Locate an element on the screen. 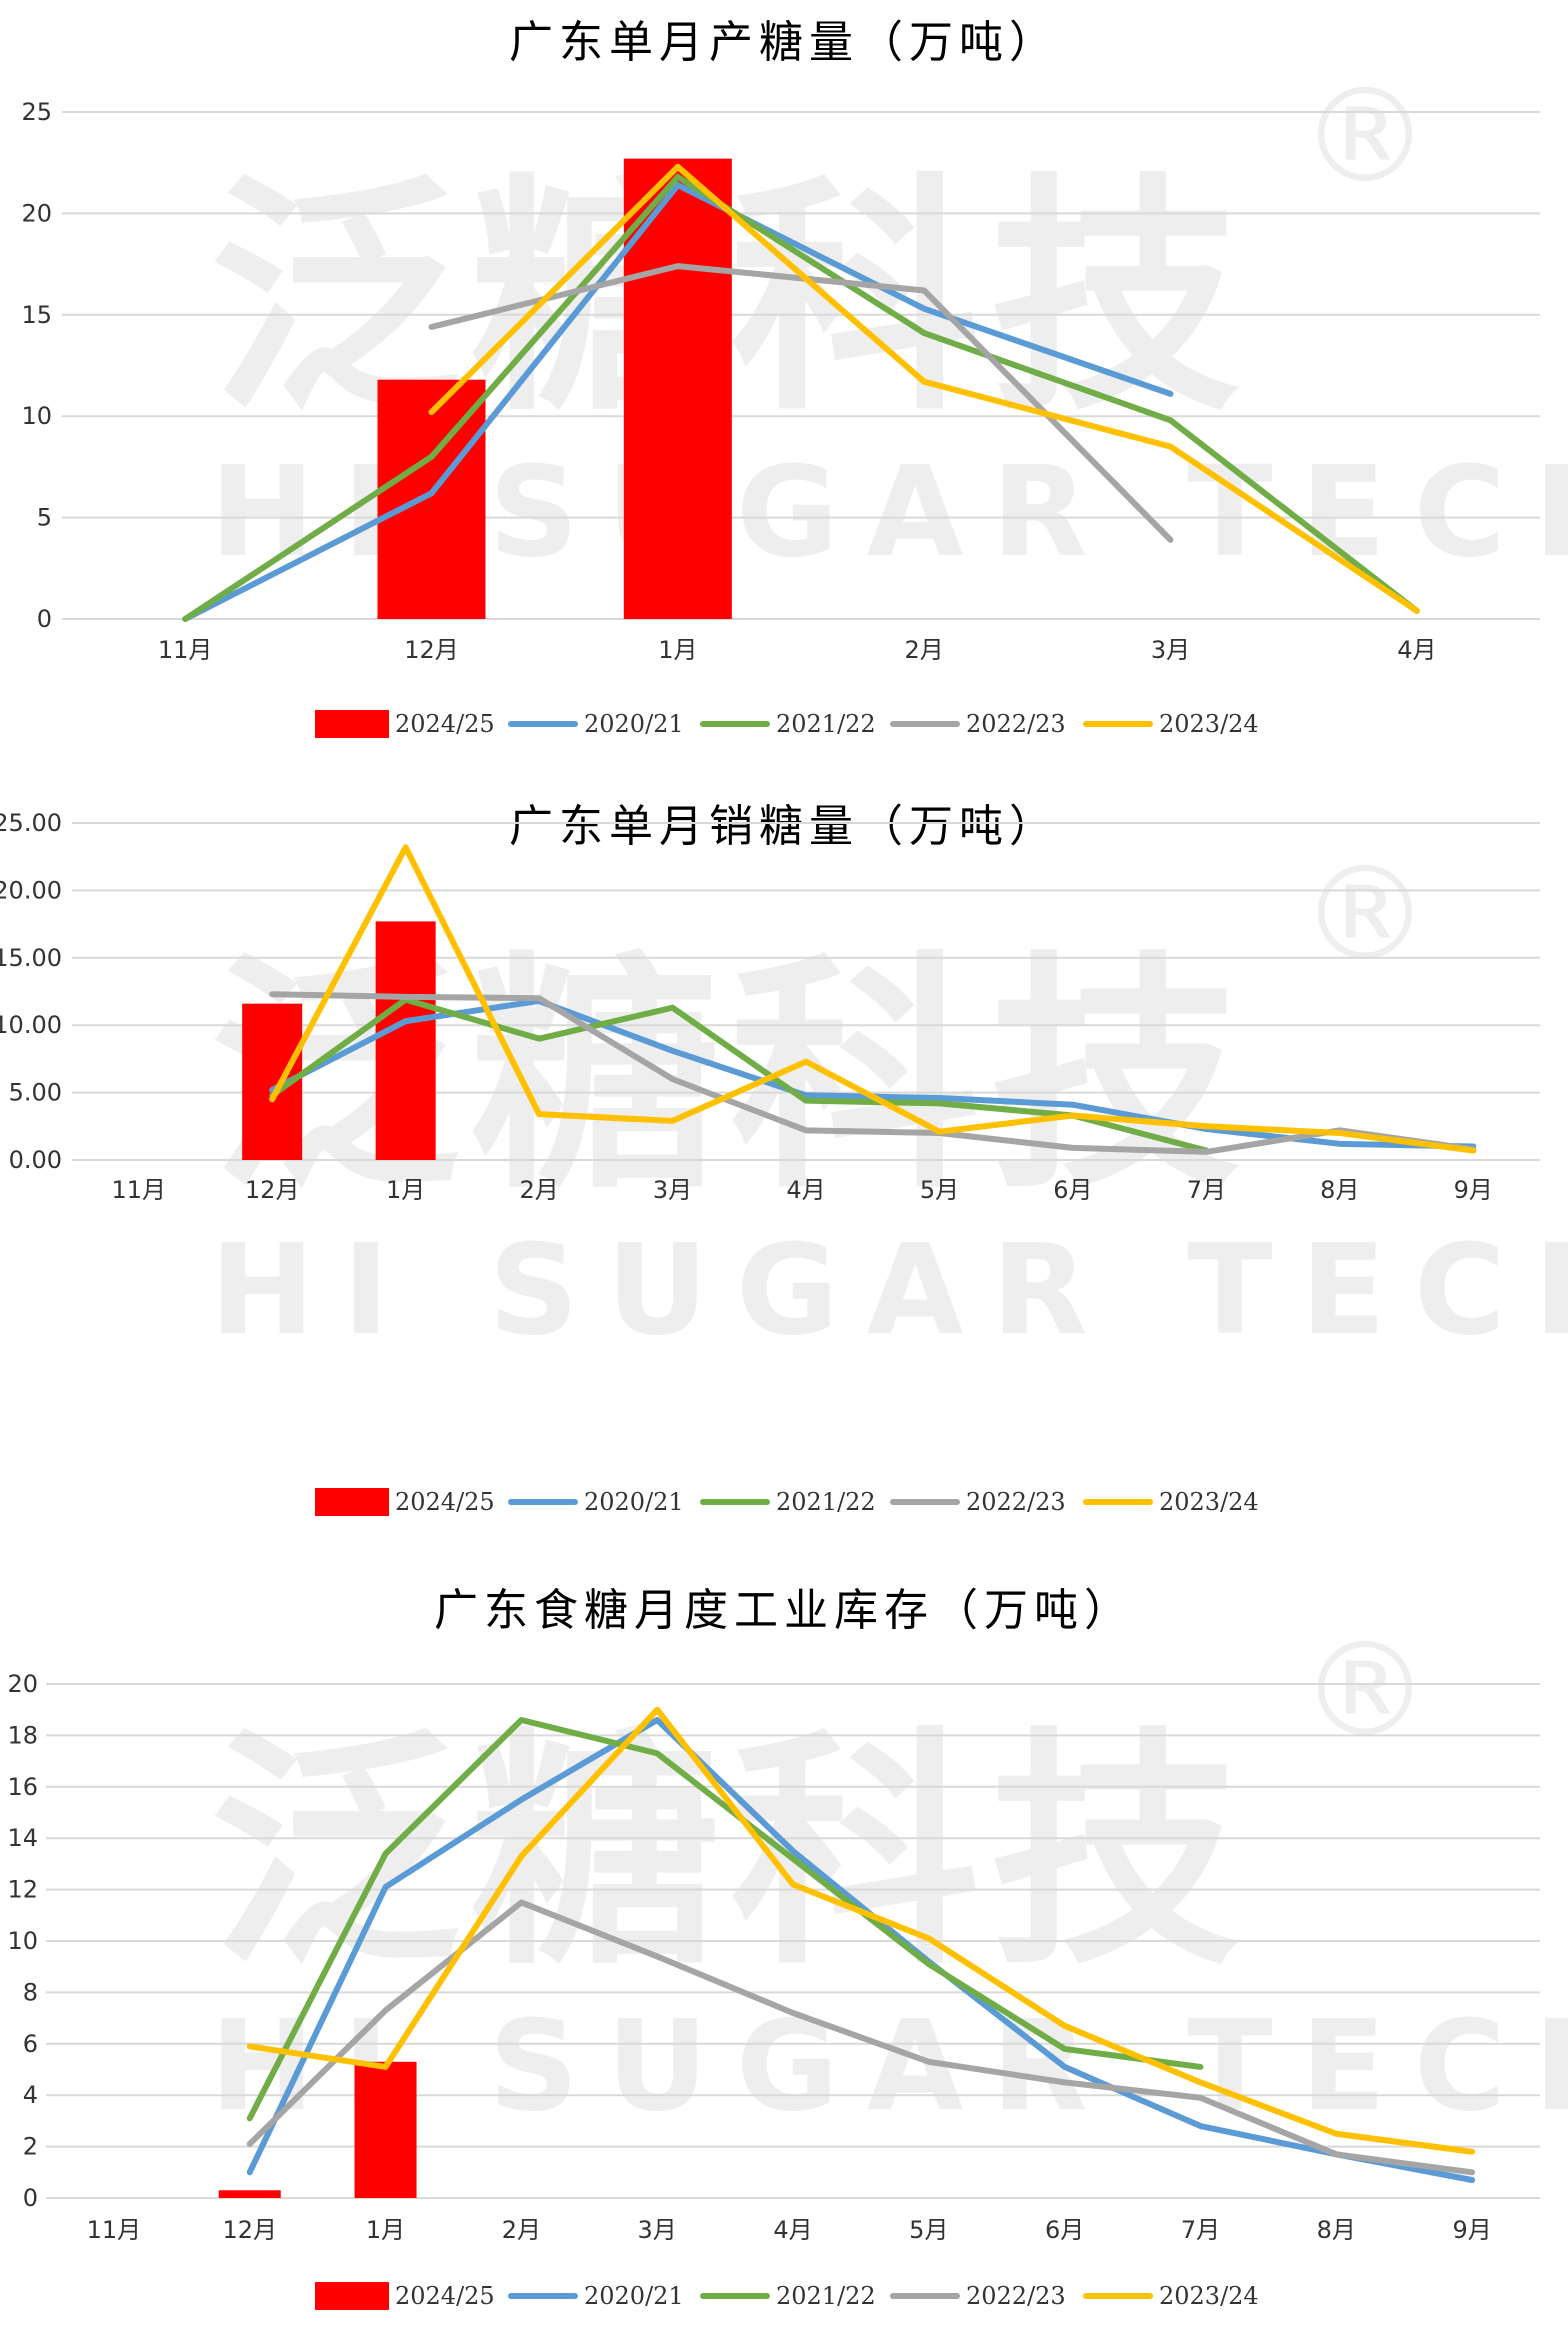 This screenshot has width=1568, height=2334. y-tick-label: 14 is located at coordinates (22, 1838).